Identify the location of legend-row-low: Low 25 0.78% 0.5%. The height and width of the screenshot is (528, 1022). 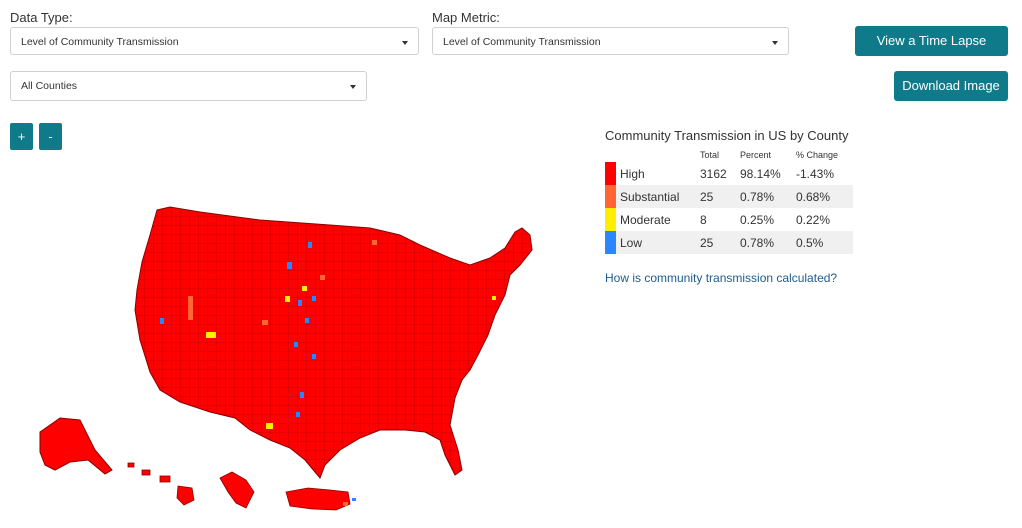
(729, 242).